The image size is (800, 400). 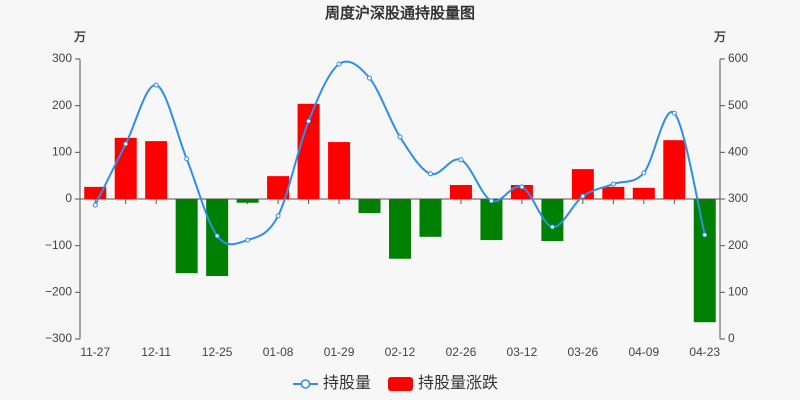 I want to click on y2-tick-label: 600, so click(x=738, y=58).